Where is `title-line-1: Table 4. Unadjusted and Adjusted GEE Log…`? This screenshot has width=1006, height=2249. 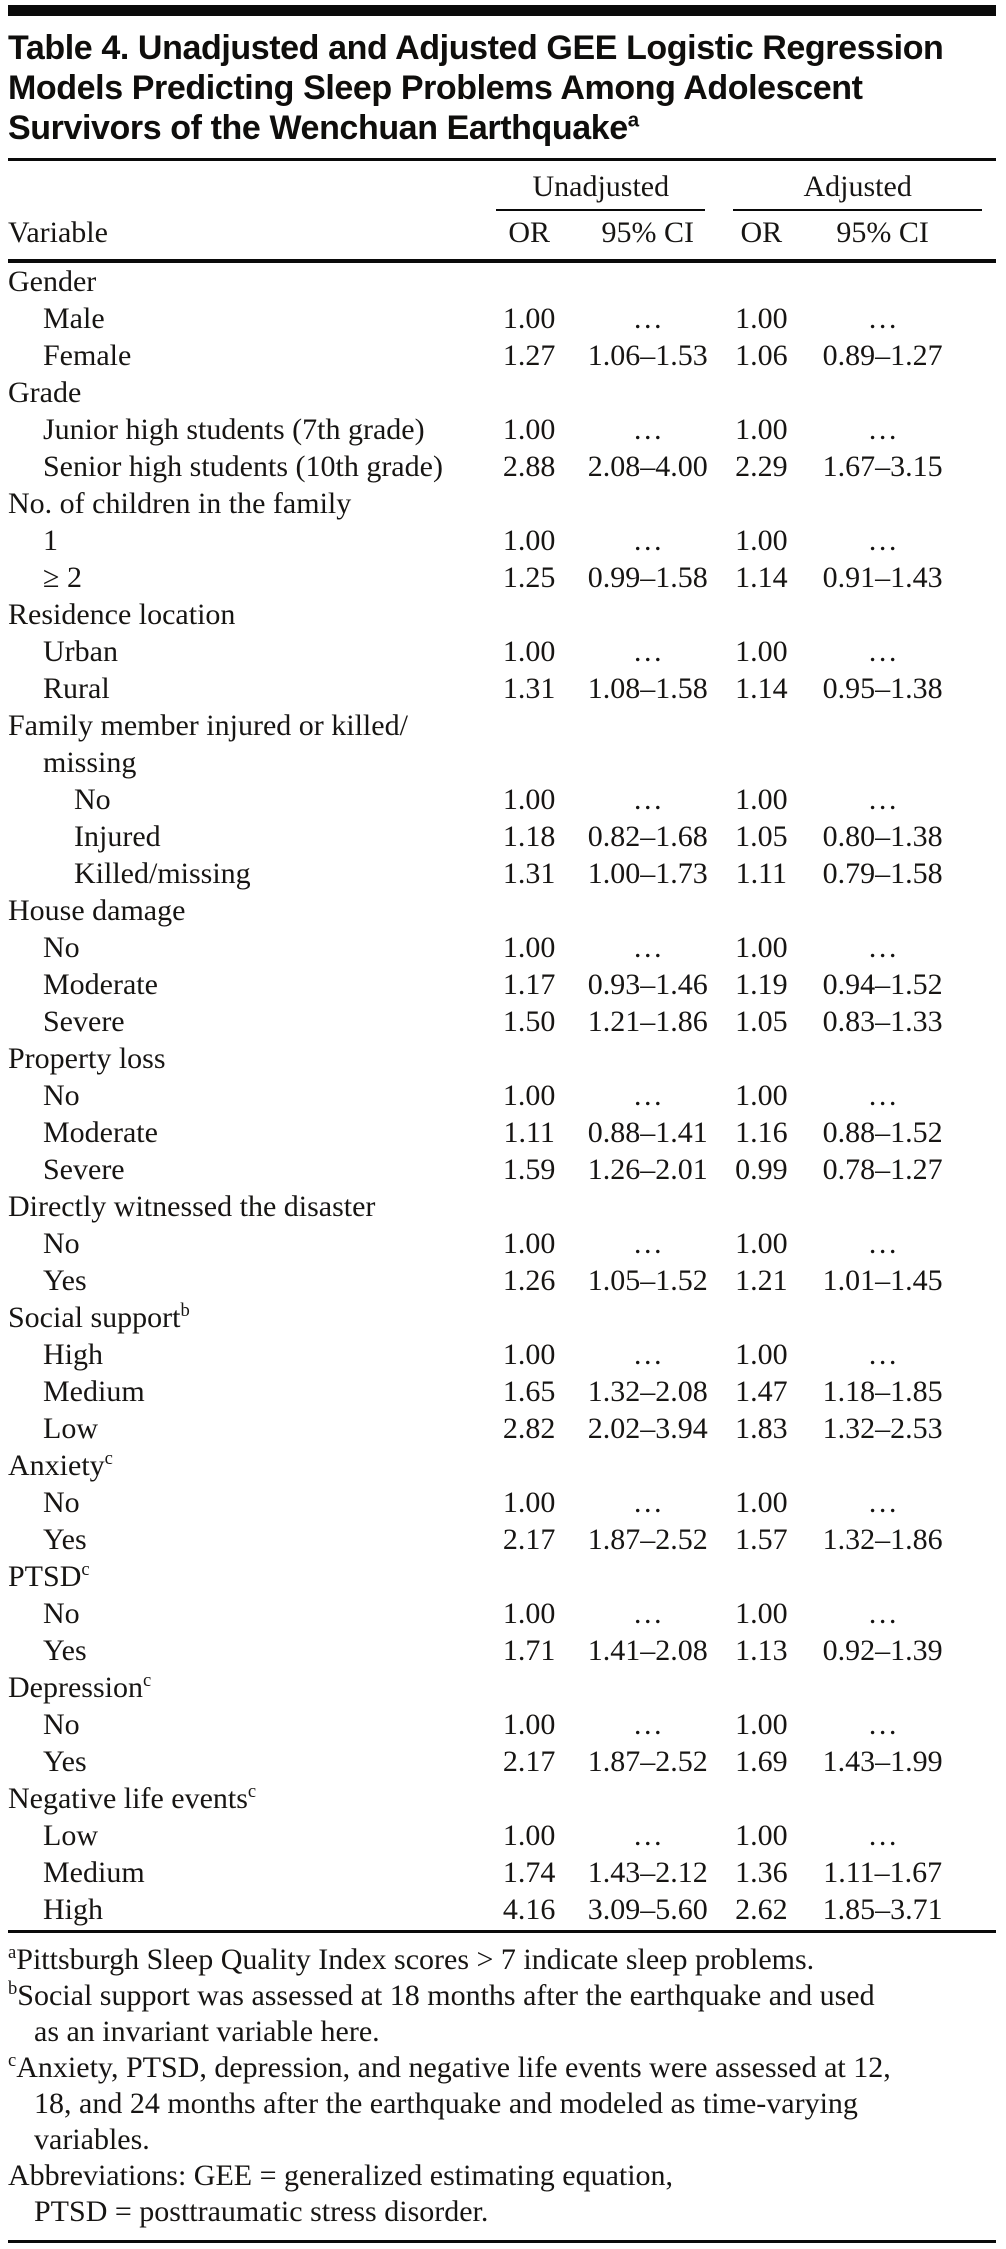 title-line-1: Table 4. Unadjusted and Adjusted GEE Log… is located at coordinates (476, 48).